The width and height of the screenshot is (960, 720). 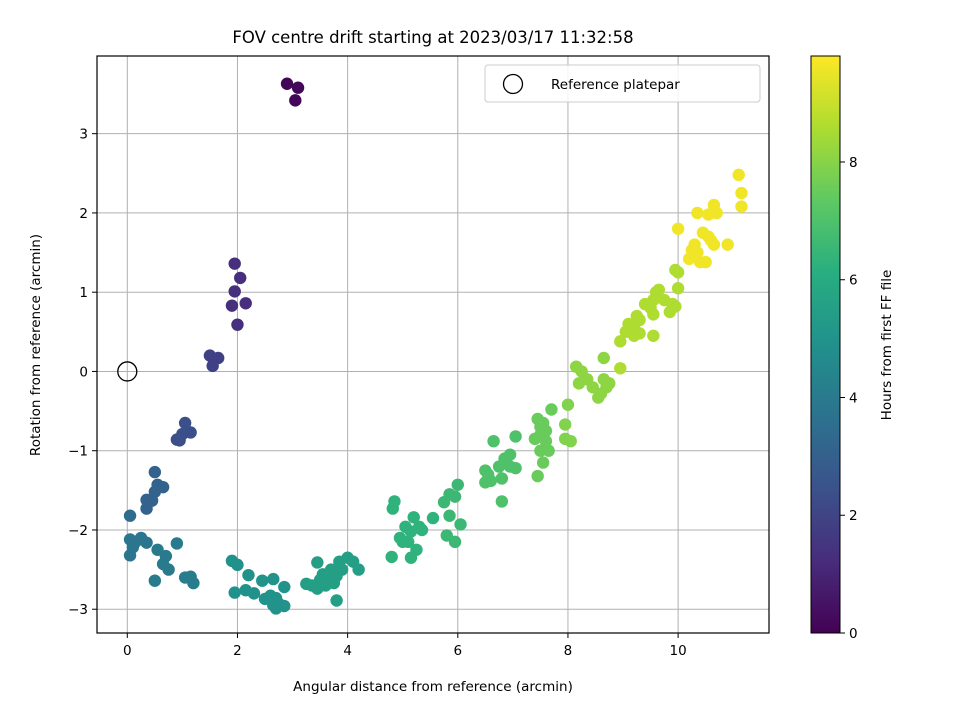 I want to click on legend-reference-marker, so click(x=513, y=84).